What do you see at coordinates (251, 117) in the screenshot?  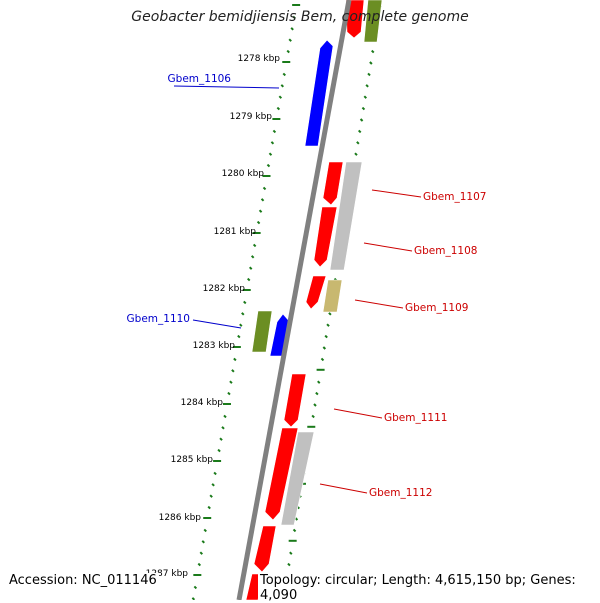 I see `kbp-label: 1279 kbp` at bounding box center [251, 117].